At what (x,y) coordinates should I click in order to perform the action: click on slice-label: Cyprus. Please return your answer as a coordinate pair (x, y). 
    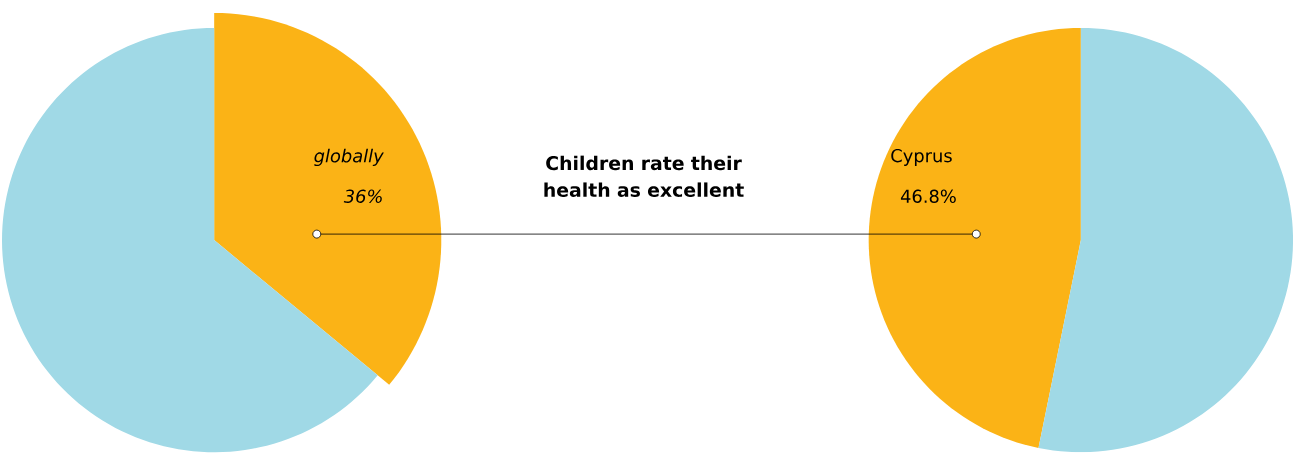
    Looking at the image, I should click on (921, 157).